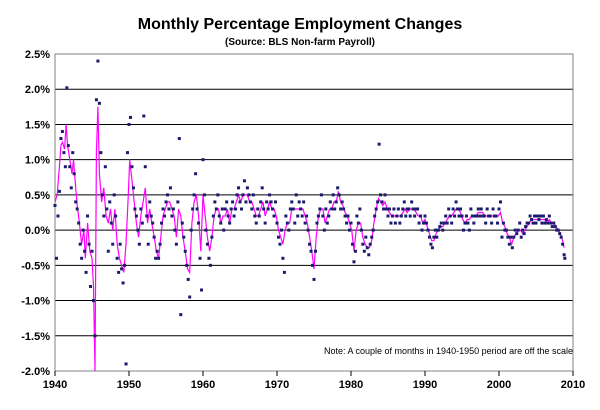 Image resolution: width=600 pixels, height=410 pixels. What do you see at coordinates (37, 55) in the screenshot?
I see `y-tick-label: 2.5%` at bounding box center [37, 55].